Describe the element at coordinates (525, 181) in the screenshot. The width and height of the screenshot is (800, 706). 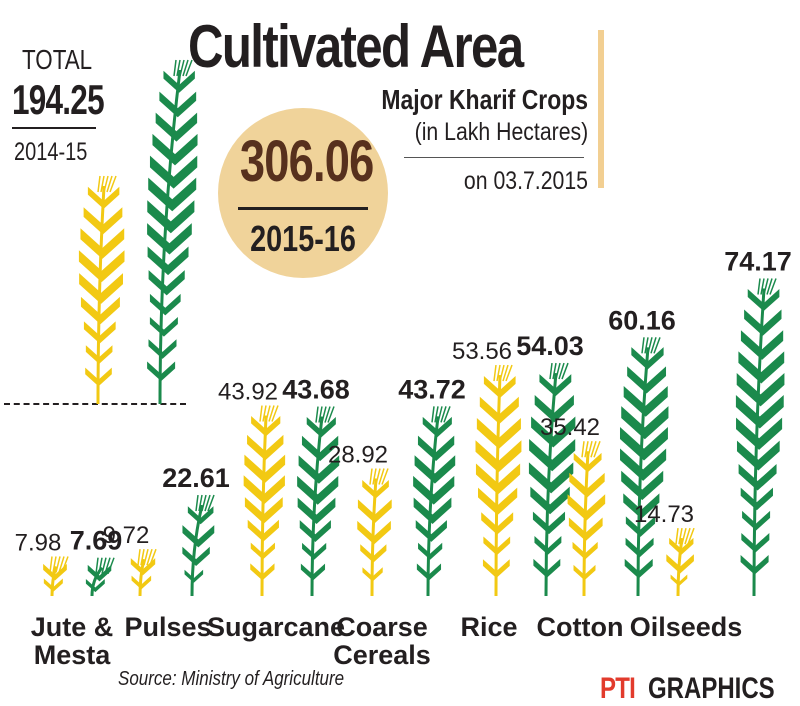
I see `date-label: on 03.7.2015` at that location.